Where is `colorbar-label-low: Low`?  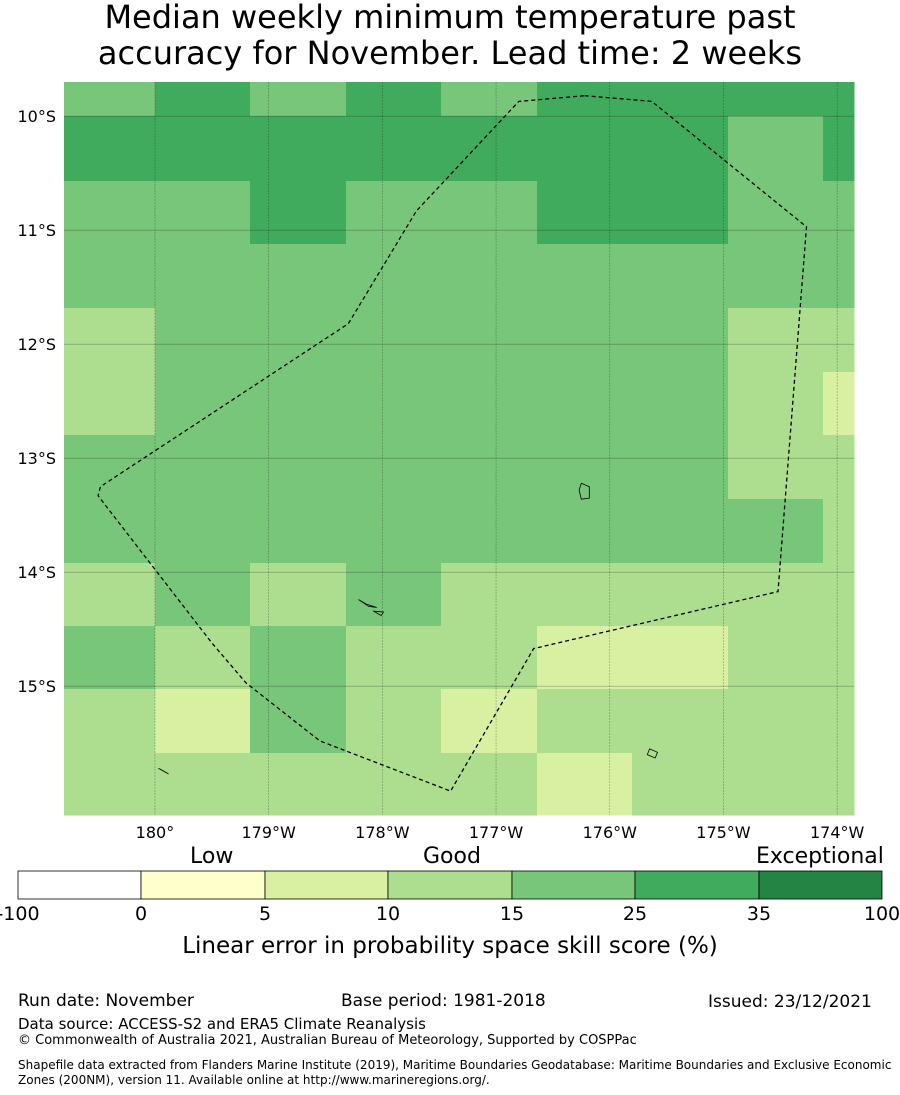 colorbar-label-low: Low is located at coordinates (212, 856).